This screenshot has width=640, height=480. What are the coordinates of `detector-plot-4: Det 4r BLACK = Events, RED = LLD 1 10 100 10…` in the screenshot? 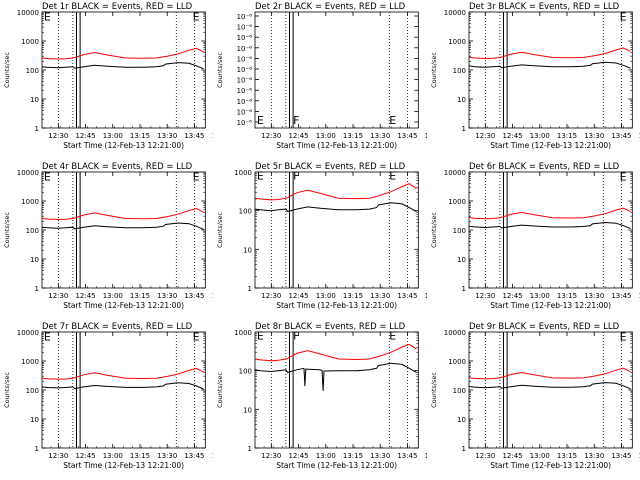 It's located at (108, 236).